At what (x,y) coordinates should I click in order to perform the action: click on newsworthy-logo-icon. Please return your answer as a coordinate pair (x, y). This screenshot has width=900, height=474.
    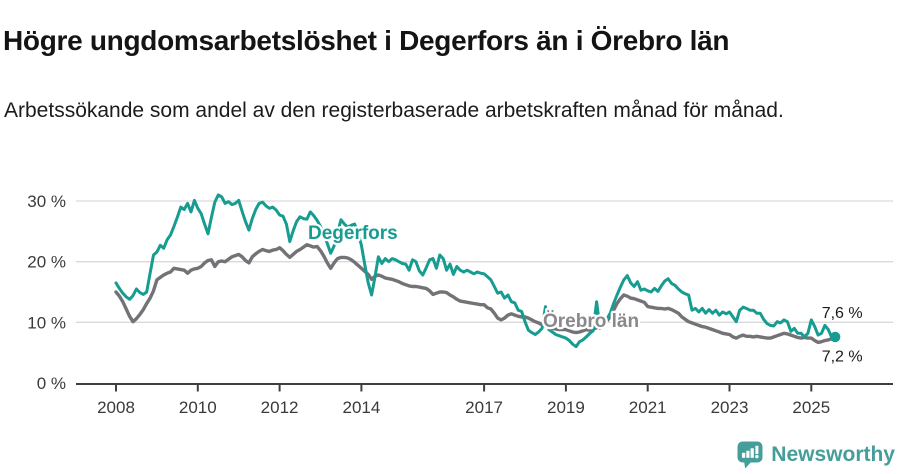
    Looking at the image, I should click on (750, 455).